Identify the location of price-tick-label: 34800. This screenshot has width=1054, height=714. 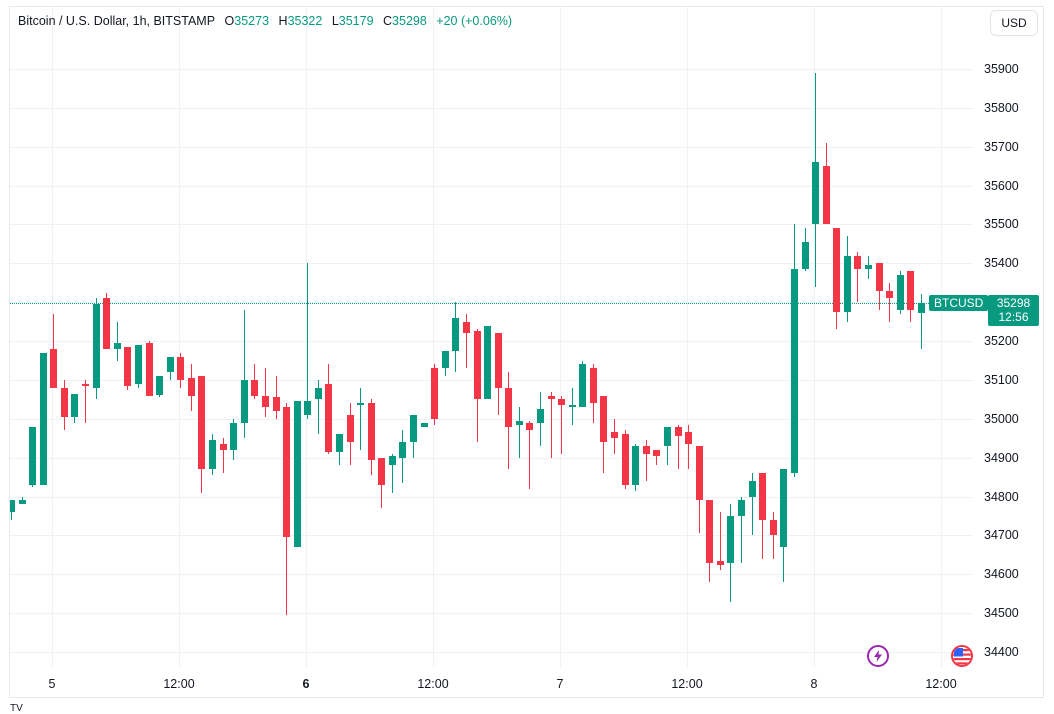
(1001, 496).